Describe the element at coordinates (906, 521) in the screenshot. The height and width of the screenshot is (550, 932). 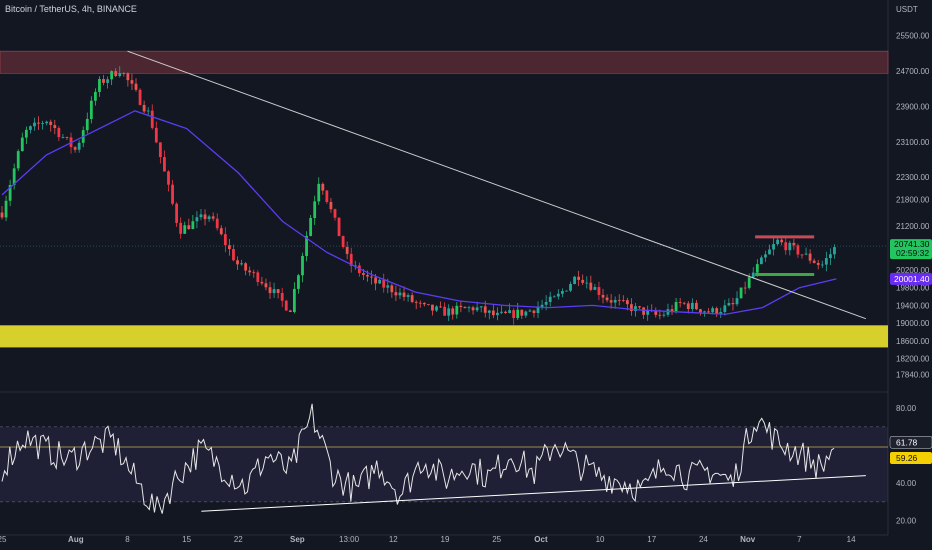
I see `rsi-tick-label: 20.00` at that location.